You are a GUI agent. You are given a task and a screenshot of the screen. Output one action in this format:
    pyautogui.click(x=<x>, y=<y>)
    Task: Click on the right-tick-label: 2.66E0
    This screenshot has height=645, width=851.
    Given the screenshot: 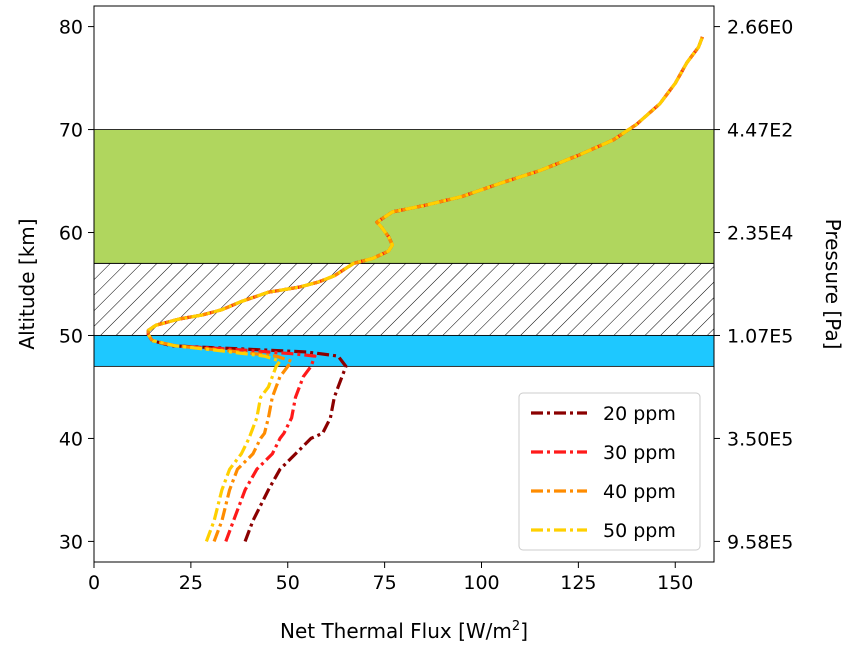 What is the action you would take?
    pyautogui.click(x=760, y=28)
    